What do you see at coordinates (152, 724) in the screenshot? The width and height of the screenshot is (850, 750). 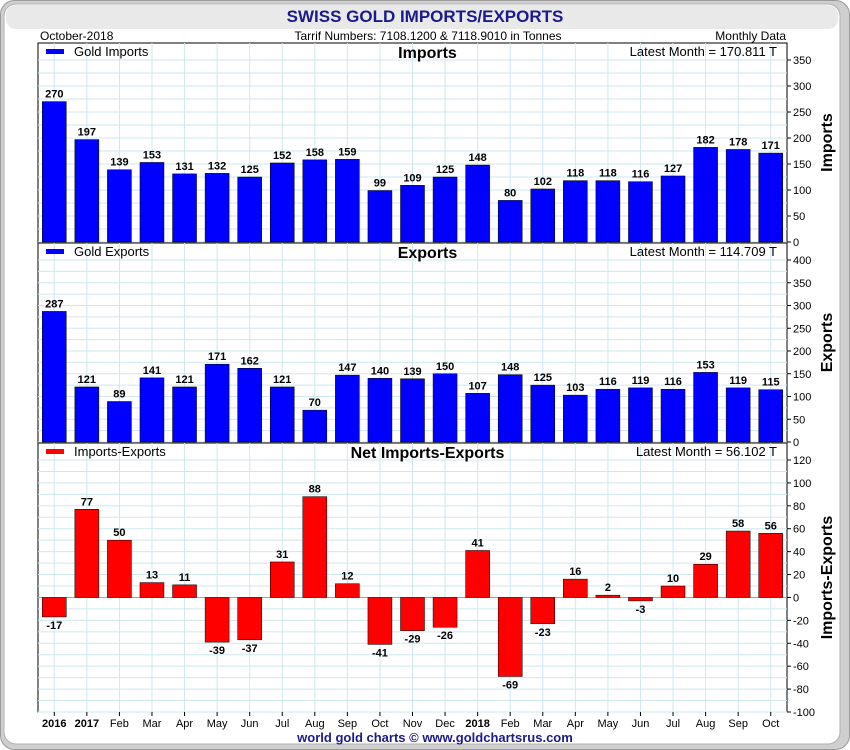 I see `x-tick-label: Mar` at bounding box center [152, 724].